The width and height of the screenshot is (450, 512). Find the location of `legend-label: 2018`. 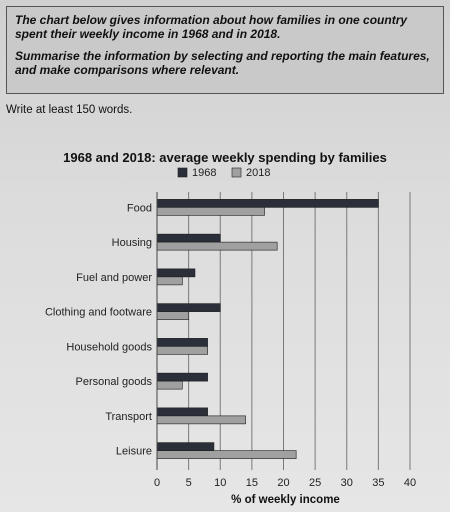

legend-label: 2018 is located at coordinates (258, 173).